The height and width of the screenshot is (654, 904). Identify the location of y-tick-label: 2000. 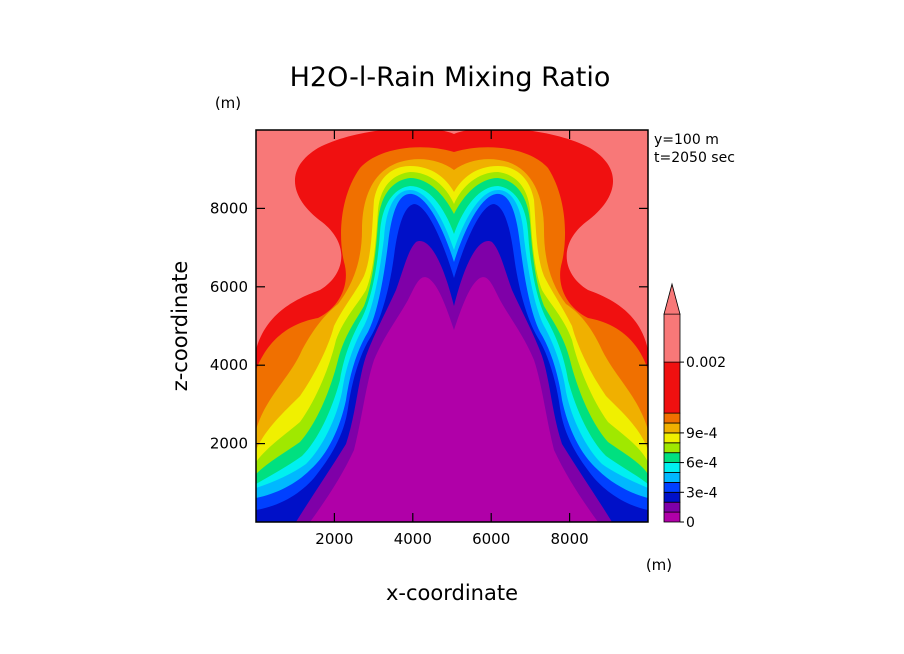
(229, 444).